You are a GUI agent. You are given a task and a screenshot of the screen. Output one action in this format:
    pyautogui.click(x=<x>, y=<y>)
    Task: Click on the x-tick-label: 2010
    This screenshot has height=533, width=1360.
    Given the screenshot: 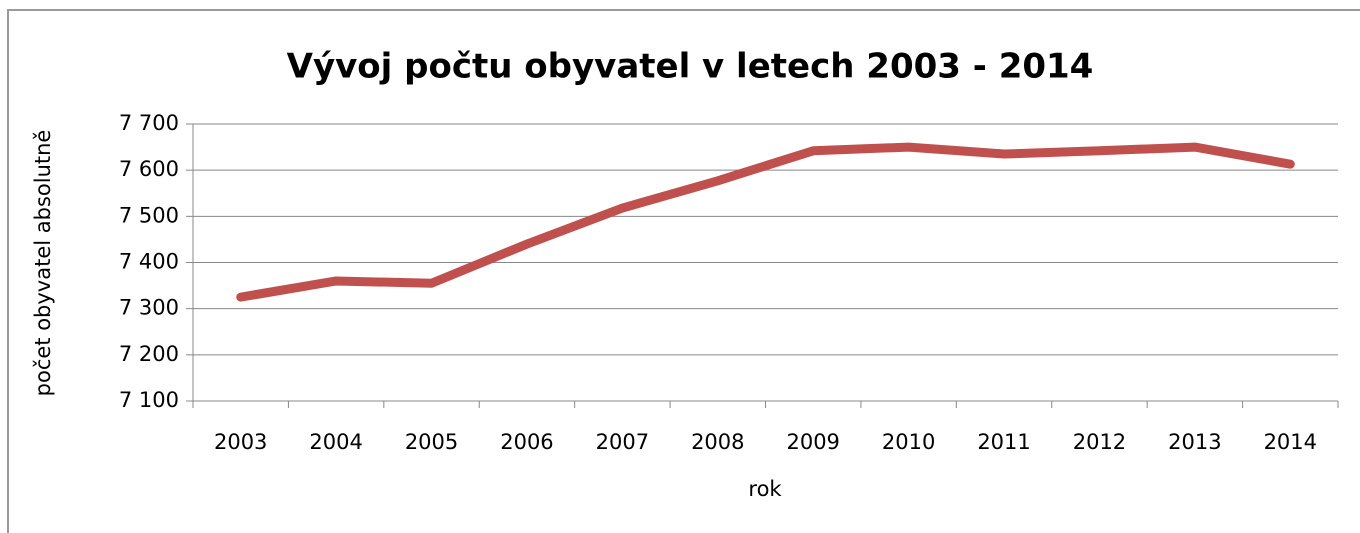 What is the action you would take?
    pyautogui.click(x=908, y=442)
    